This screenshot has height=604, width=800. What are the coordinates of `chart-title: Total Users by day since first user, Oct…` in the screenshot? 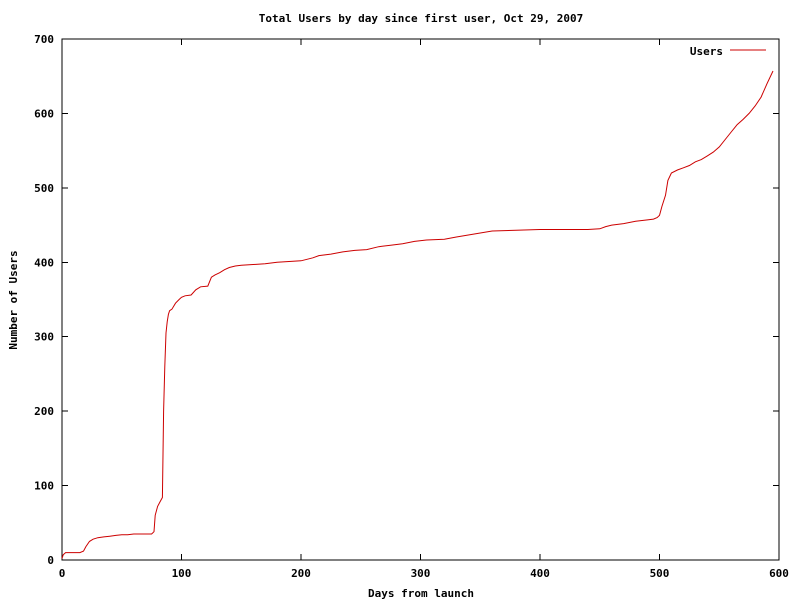 It's located at (421, 18).